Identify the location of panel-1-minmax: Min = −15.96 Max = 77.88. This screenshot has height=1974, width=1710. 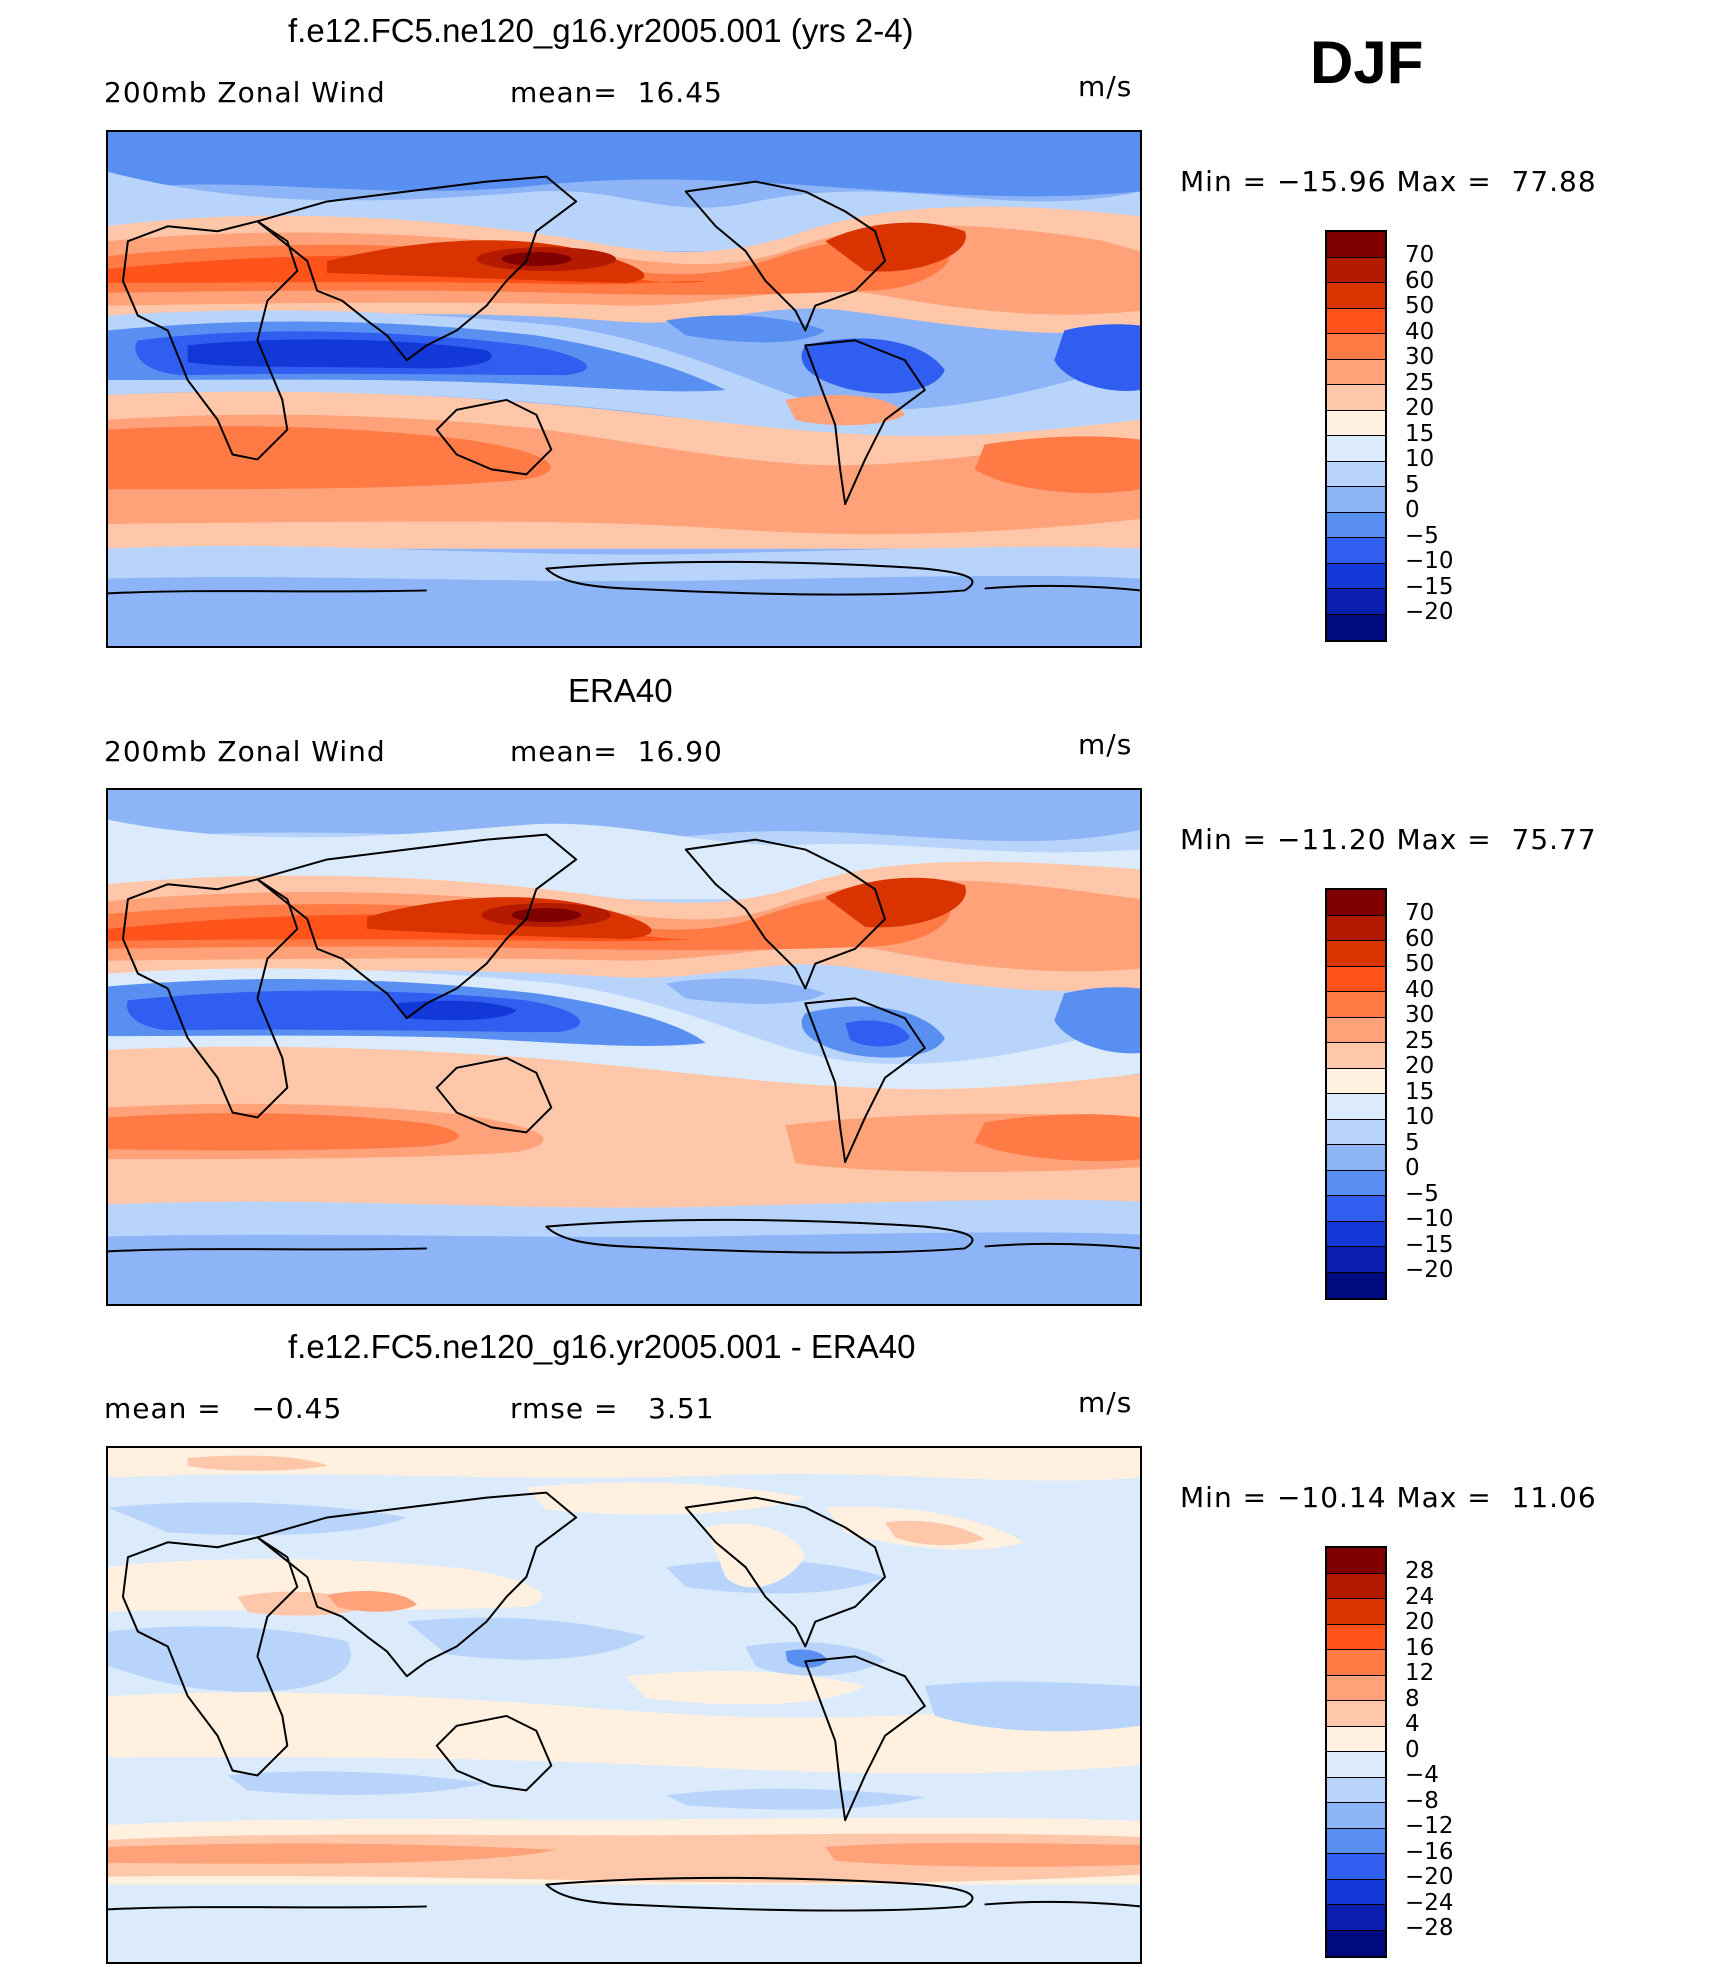
(1388, 181).